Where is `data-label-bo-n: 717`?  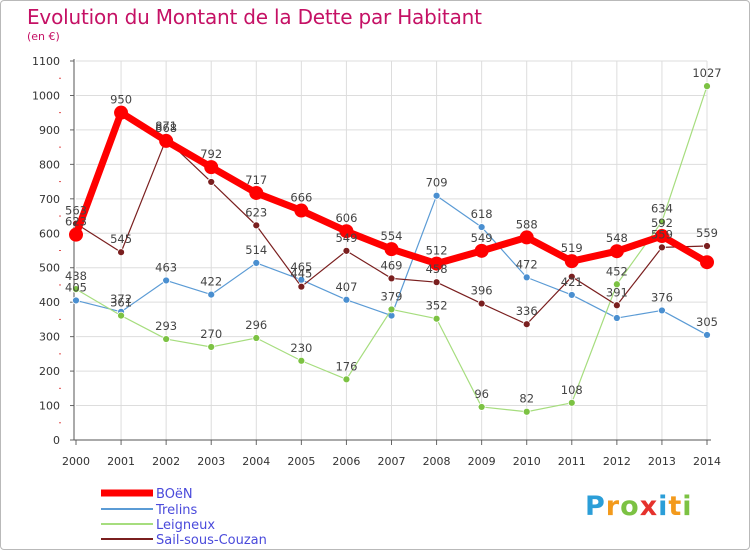 data-label-bo-n: 717 is located at coordinates (256, 180).